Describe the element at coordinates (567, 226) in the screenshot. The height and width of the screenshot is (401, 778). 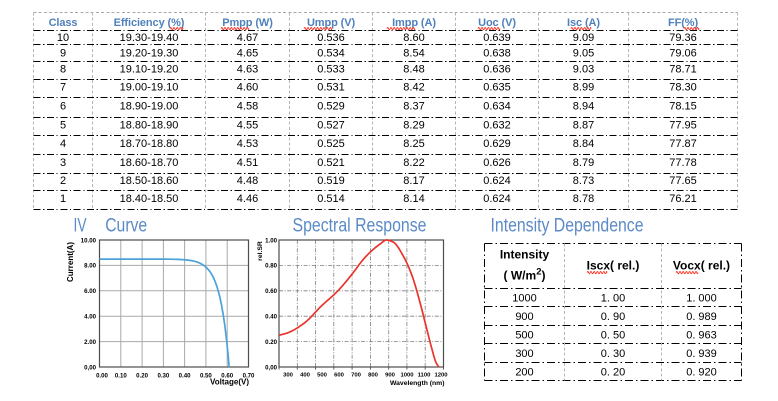
I see `svg-text: Intensity Dependence` at that location.